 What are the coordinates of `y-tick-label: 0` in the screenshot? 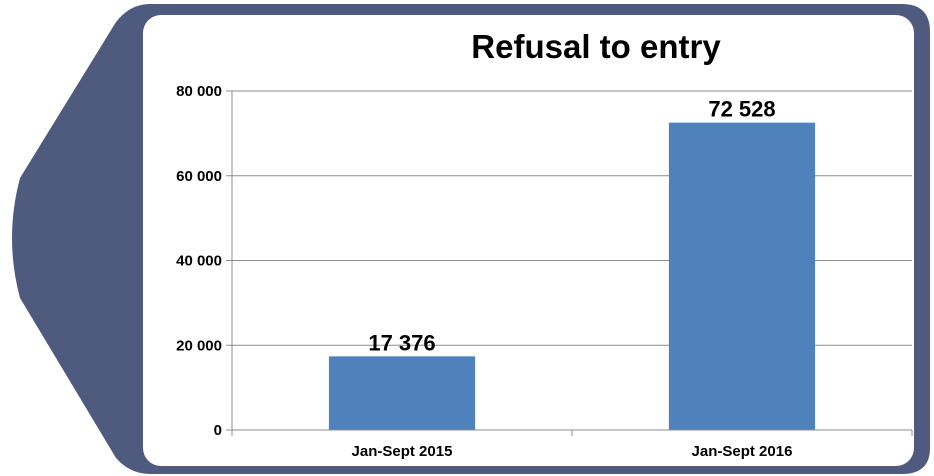 It's located at (218, 430).